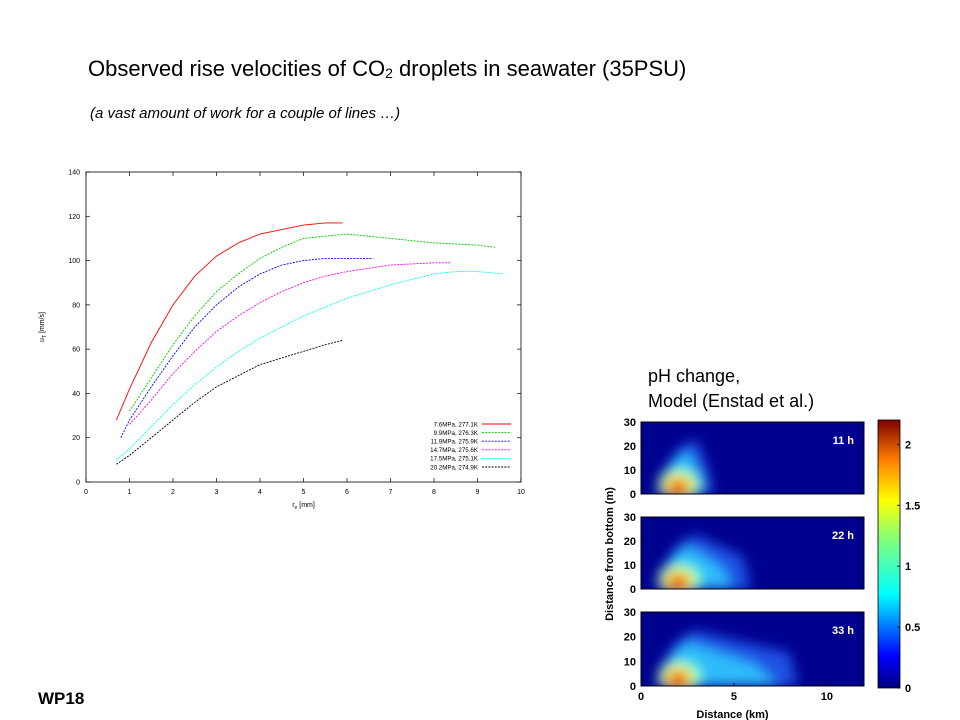  I want to click on colorbar-gradient, so click(889, 554).